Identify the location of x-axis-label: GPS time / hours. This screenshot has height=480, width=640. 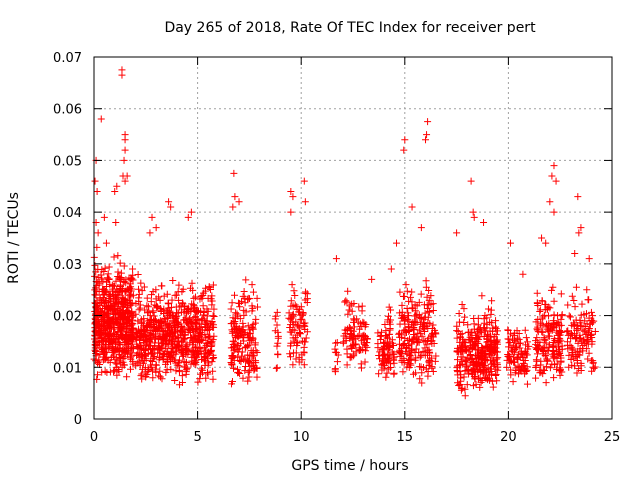
(349, 466).